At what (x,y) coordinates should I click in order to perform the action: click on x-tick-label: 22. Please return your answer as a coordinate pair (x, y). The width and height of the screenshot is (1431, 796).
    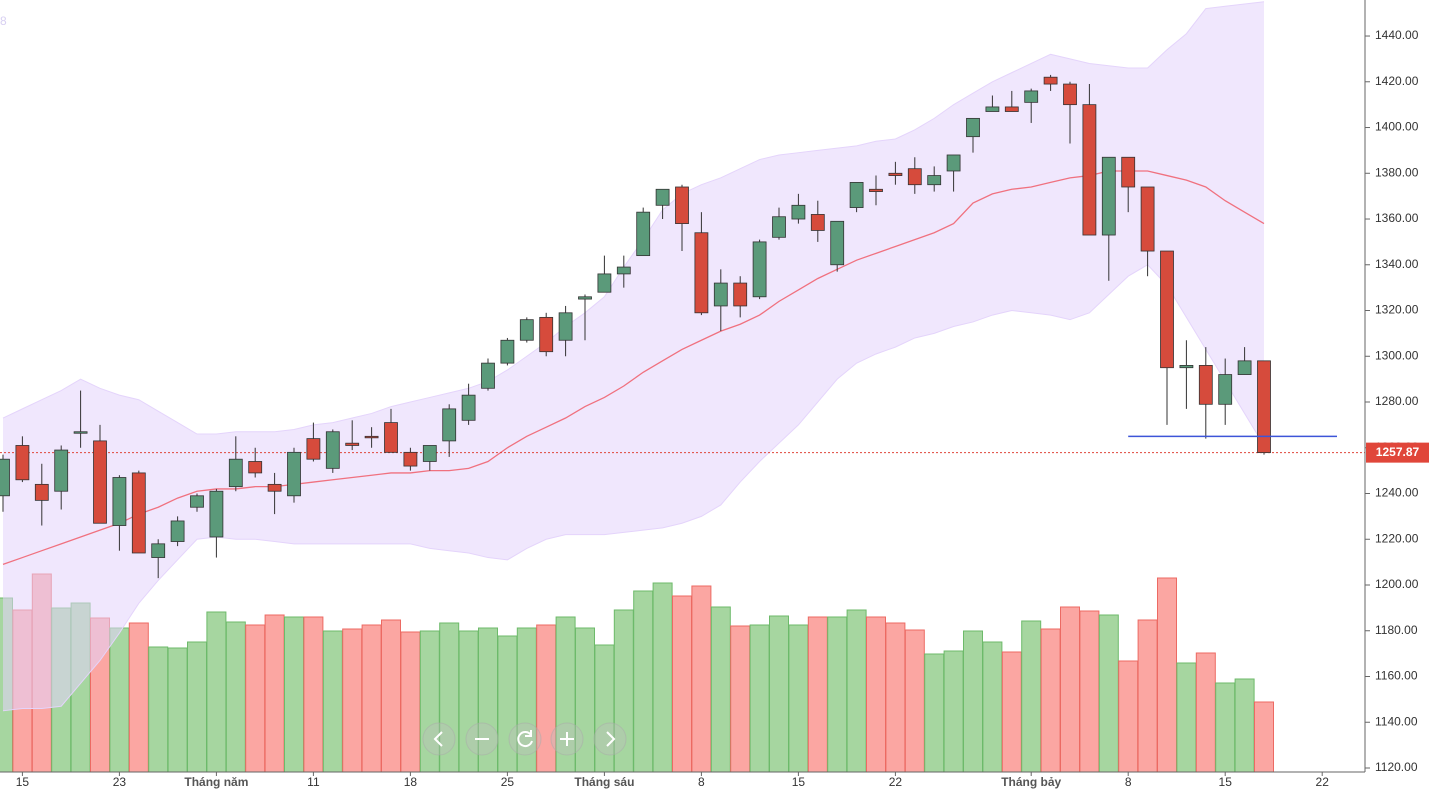
    Looking at the image, I should click on (1323, 782).